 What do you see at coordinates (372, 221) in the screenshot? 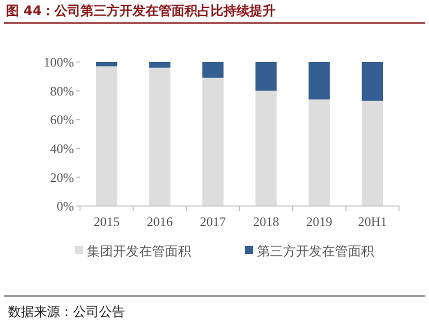
I see `x-tick-label: 20H1` at bounding box center [372, 221].